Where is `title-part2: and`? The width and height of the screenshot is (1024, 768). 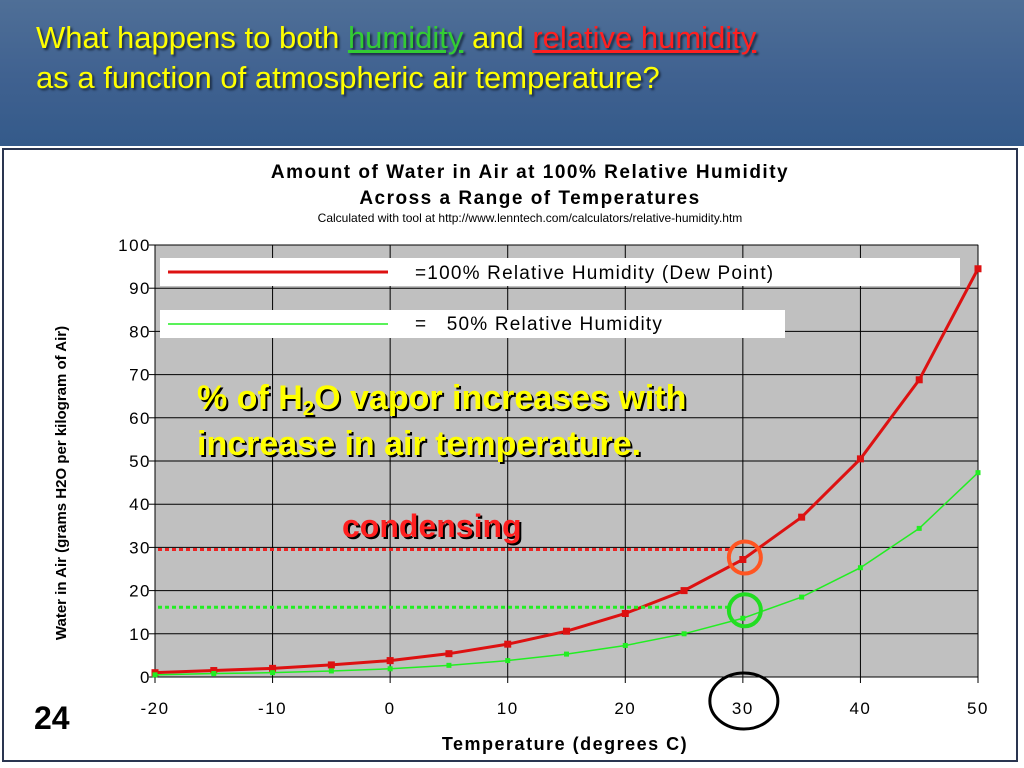 title-part2: and is located at coordinates (498, 37).